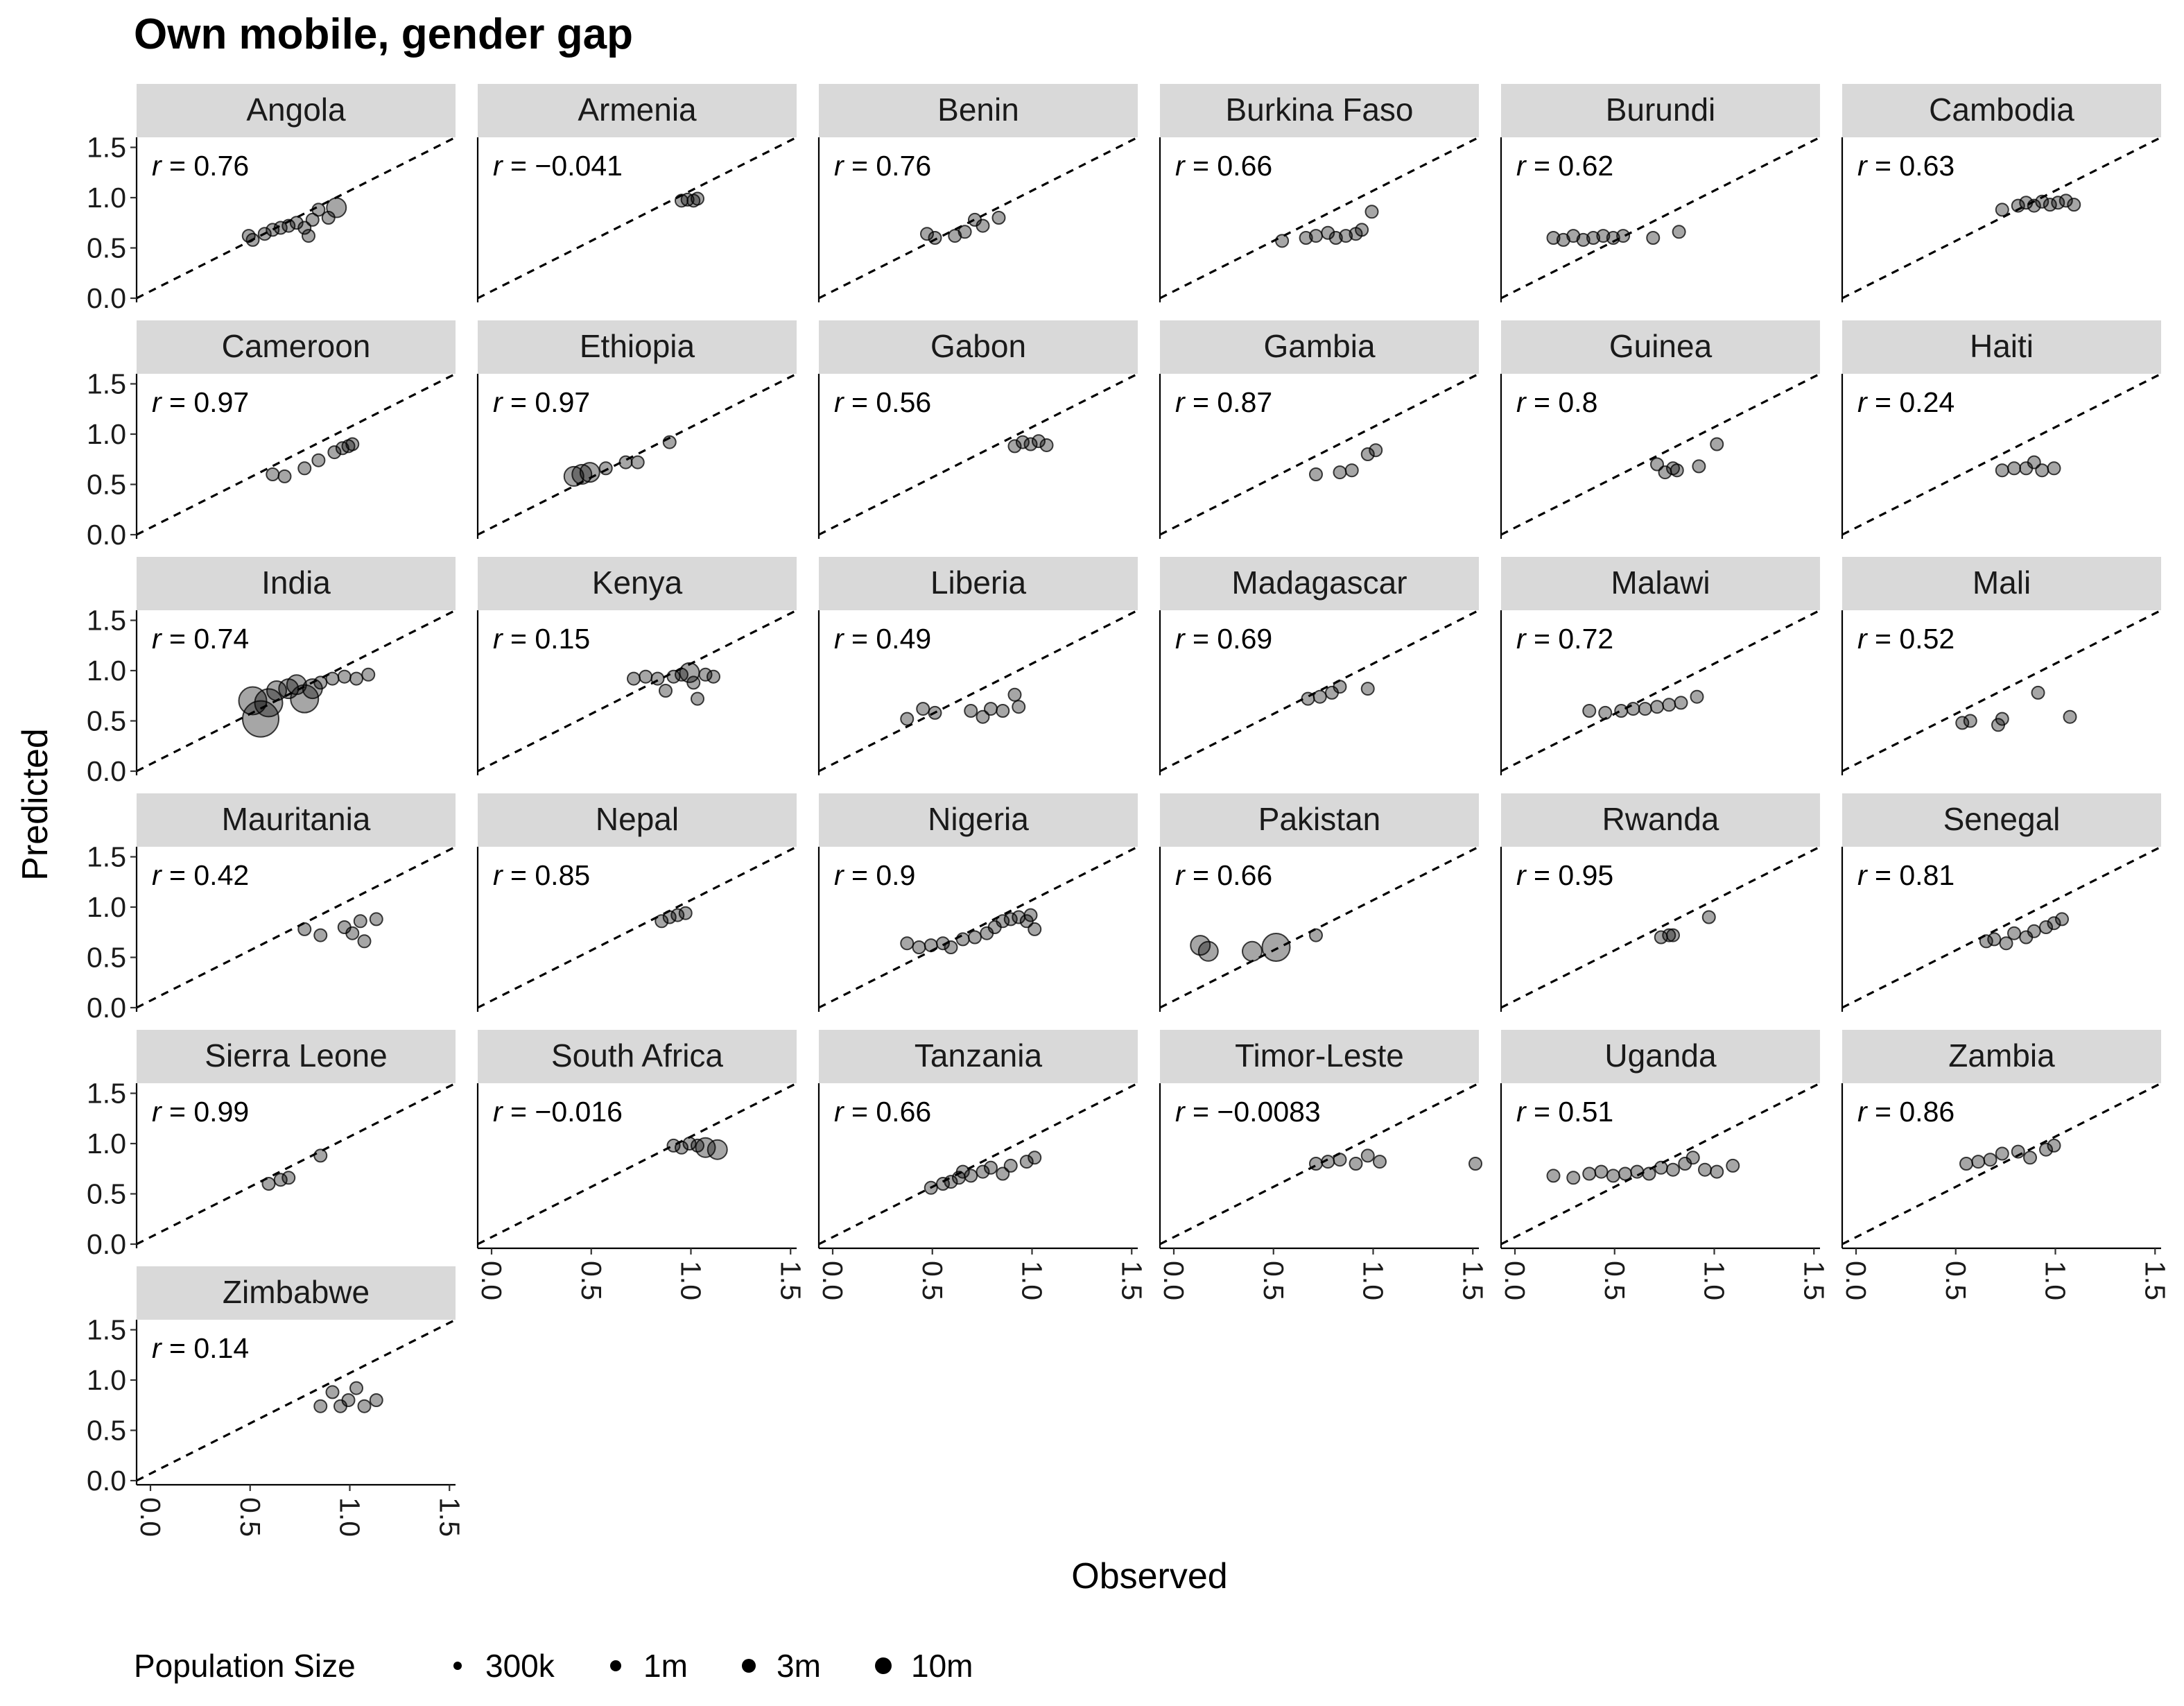 Image resolution: width=2184 pixels, height=1706 pixels. Describe the element at coordinates (2001, 666) in the screenshot. I see `facet-panel: Mali r = 0.52` at that location.